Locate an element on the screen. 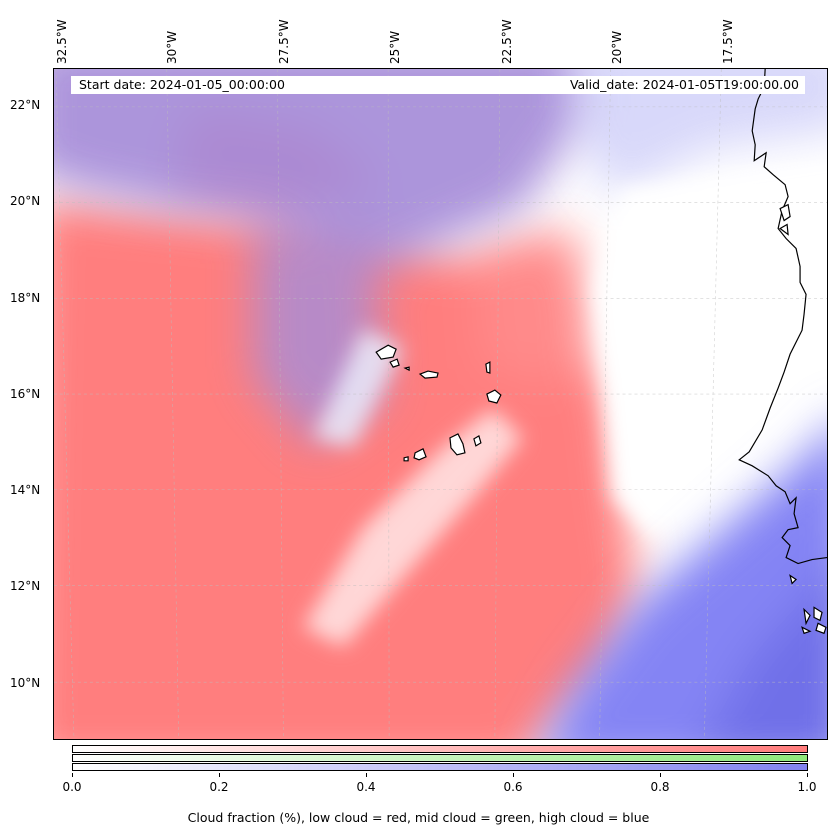 Image resolution: width=837 pixels, height=836 pixels. island-sao-vicente is located at coordinates (394, 363).